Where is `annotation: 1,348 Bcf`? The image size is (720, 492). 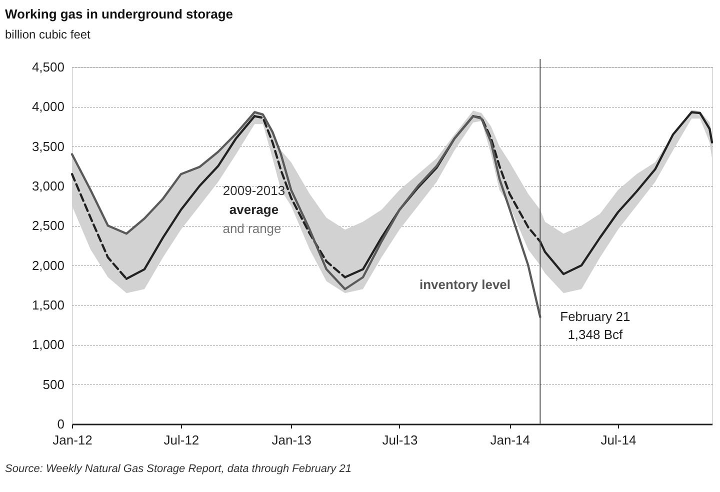
annotation: 1,348 Bcf is located at coordinates (596, 334).